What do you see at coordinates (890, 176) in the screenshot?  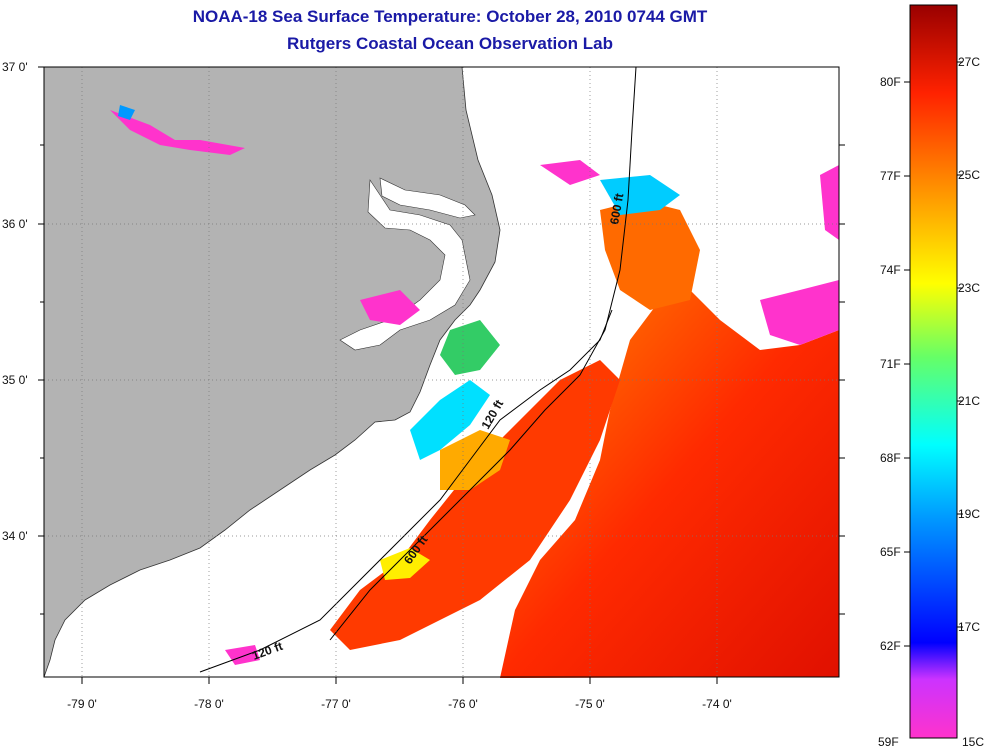 I see `colorbar-label-f-1: 77F` at bounding box center [890, 176].